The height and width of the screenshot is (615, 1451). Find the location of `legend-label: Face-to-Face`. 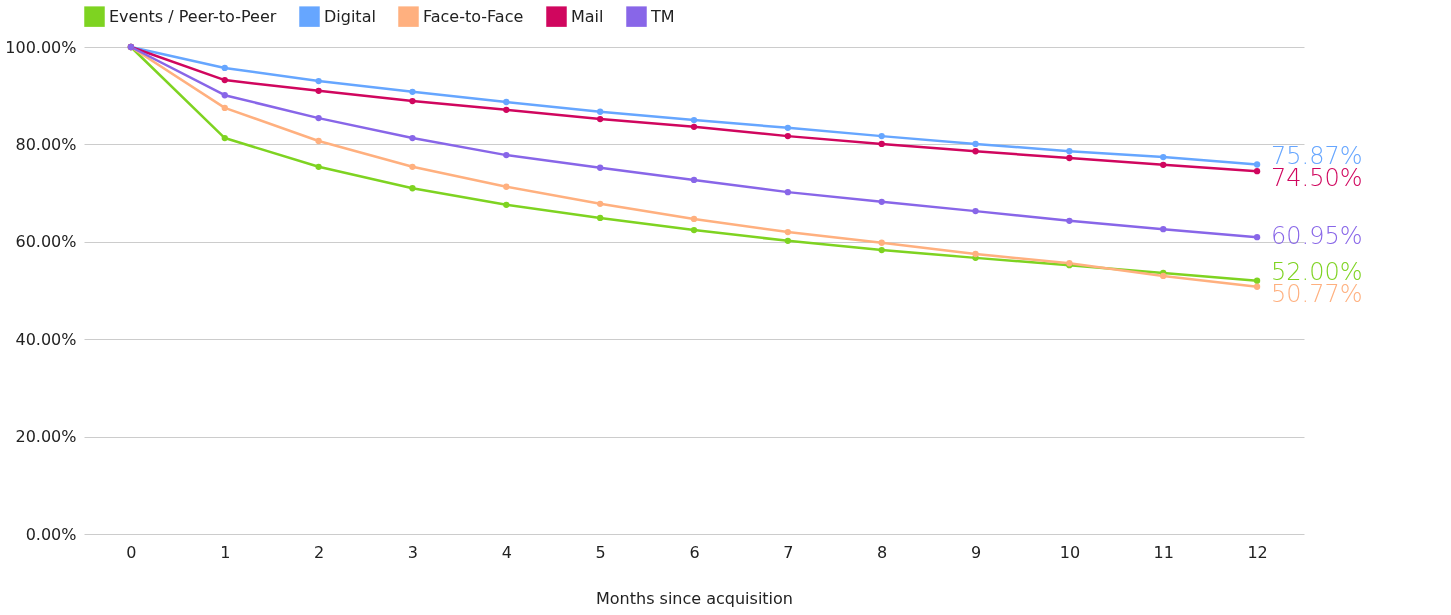

legend-label: Face-to-Face is located at coordinates (473, 16).